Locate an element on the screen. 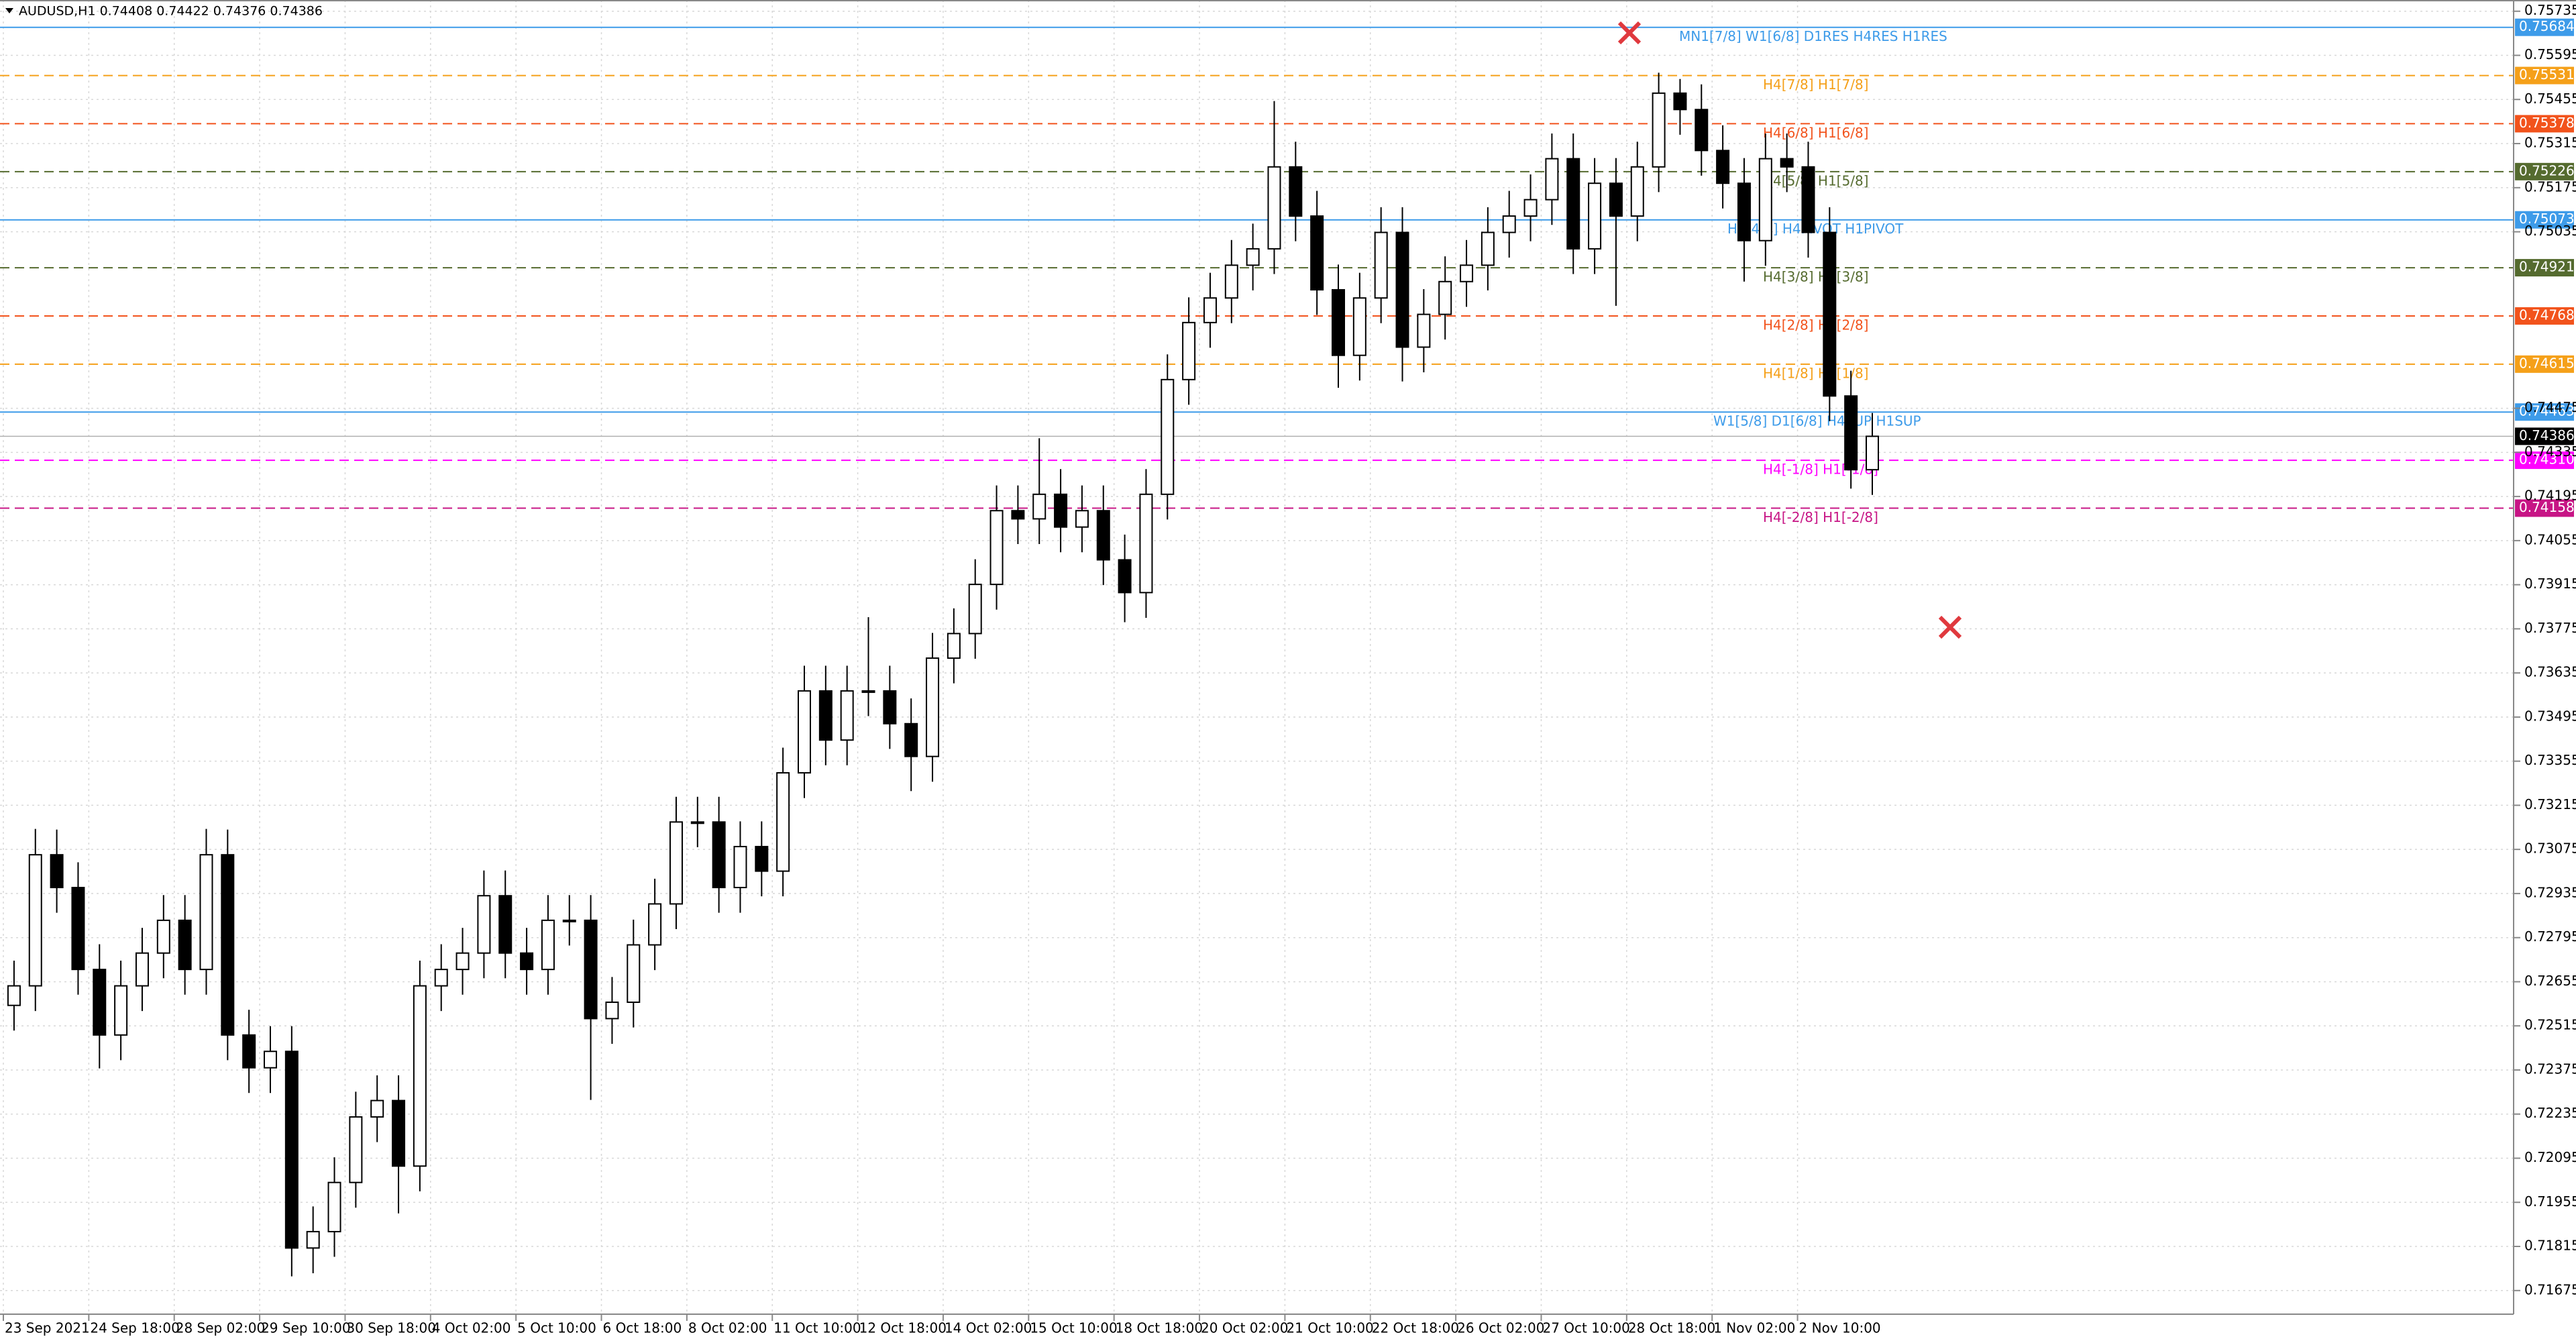  y-tick-label: 0.71675 is located at coordinates (2550, 1289).